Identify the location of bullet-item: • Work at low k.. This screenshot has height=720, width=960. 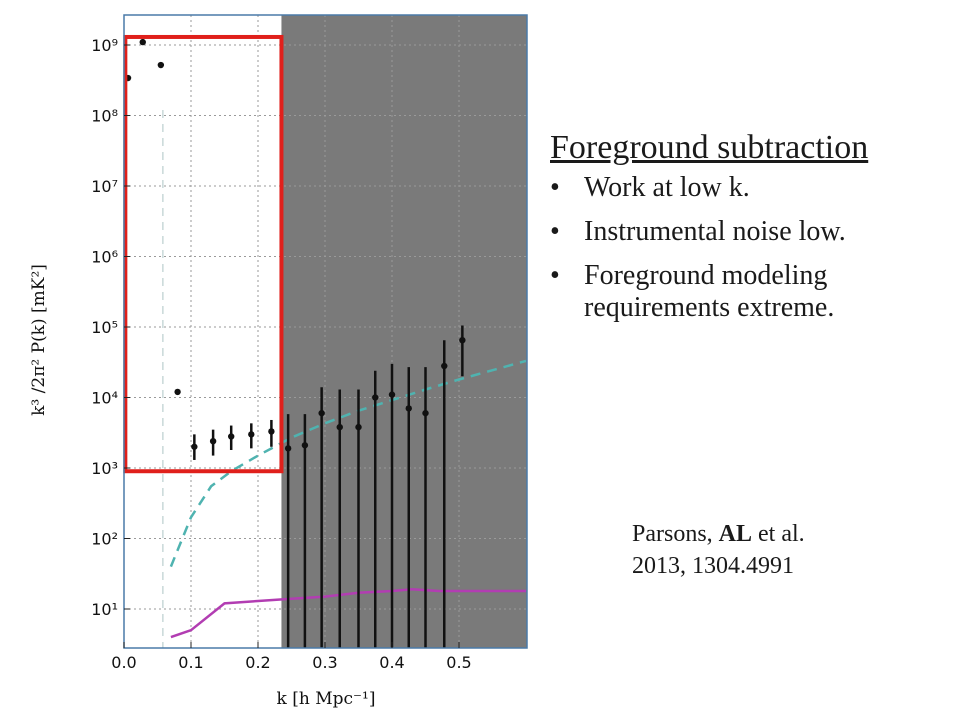
(748, 188).